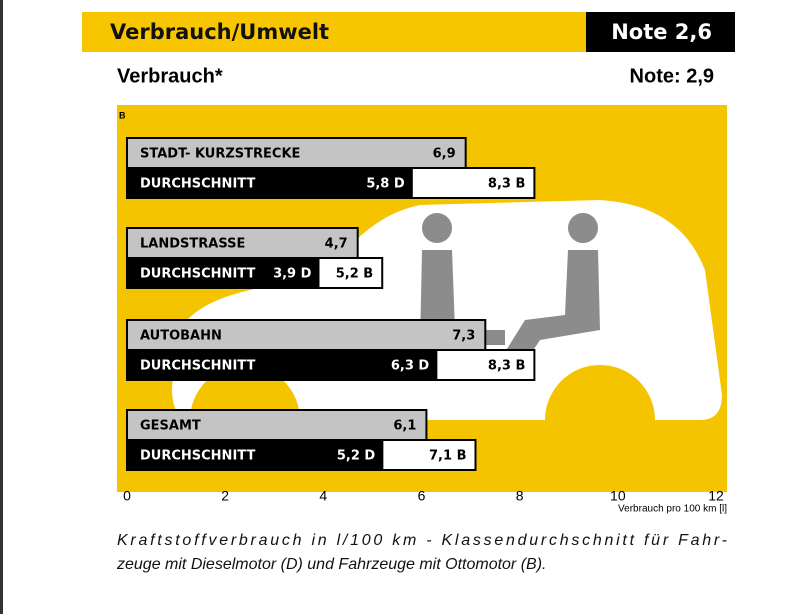 The height and width of the screenshot is (614, 800). I want to click on category-label: AUTOBAHN, so click(181, 336).